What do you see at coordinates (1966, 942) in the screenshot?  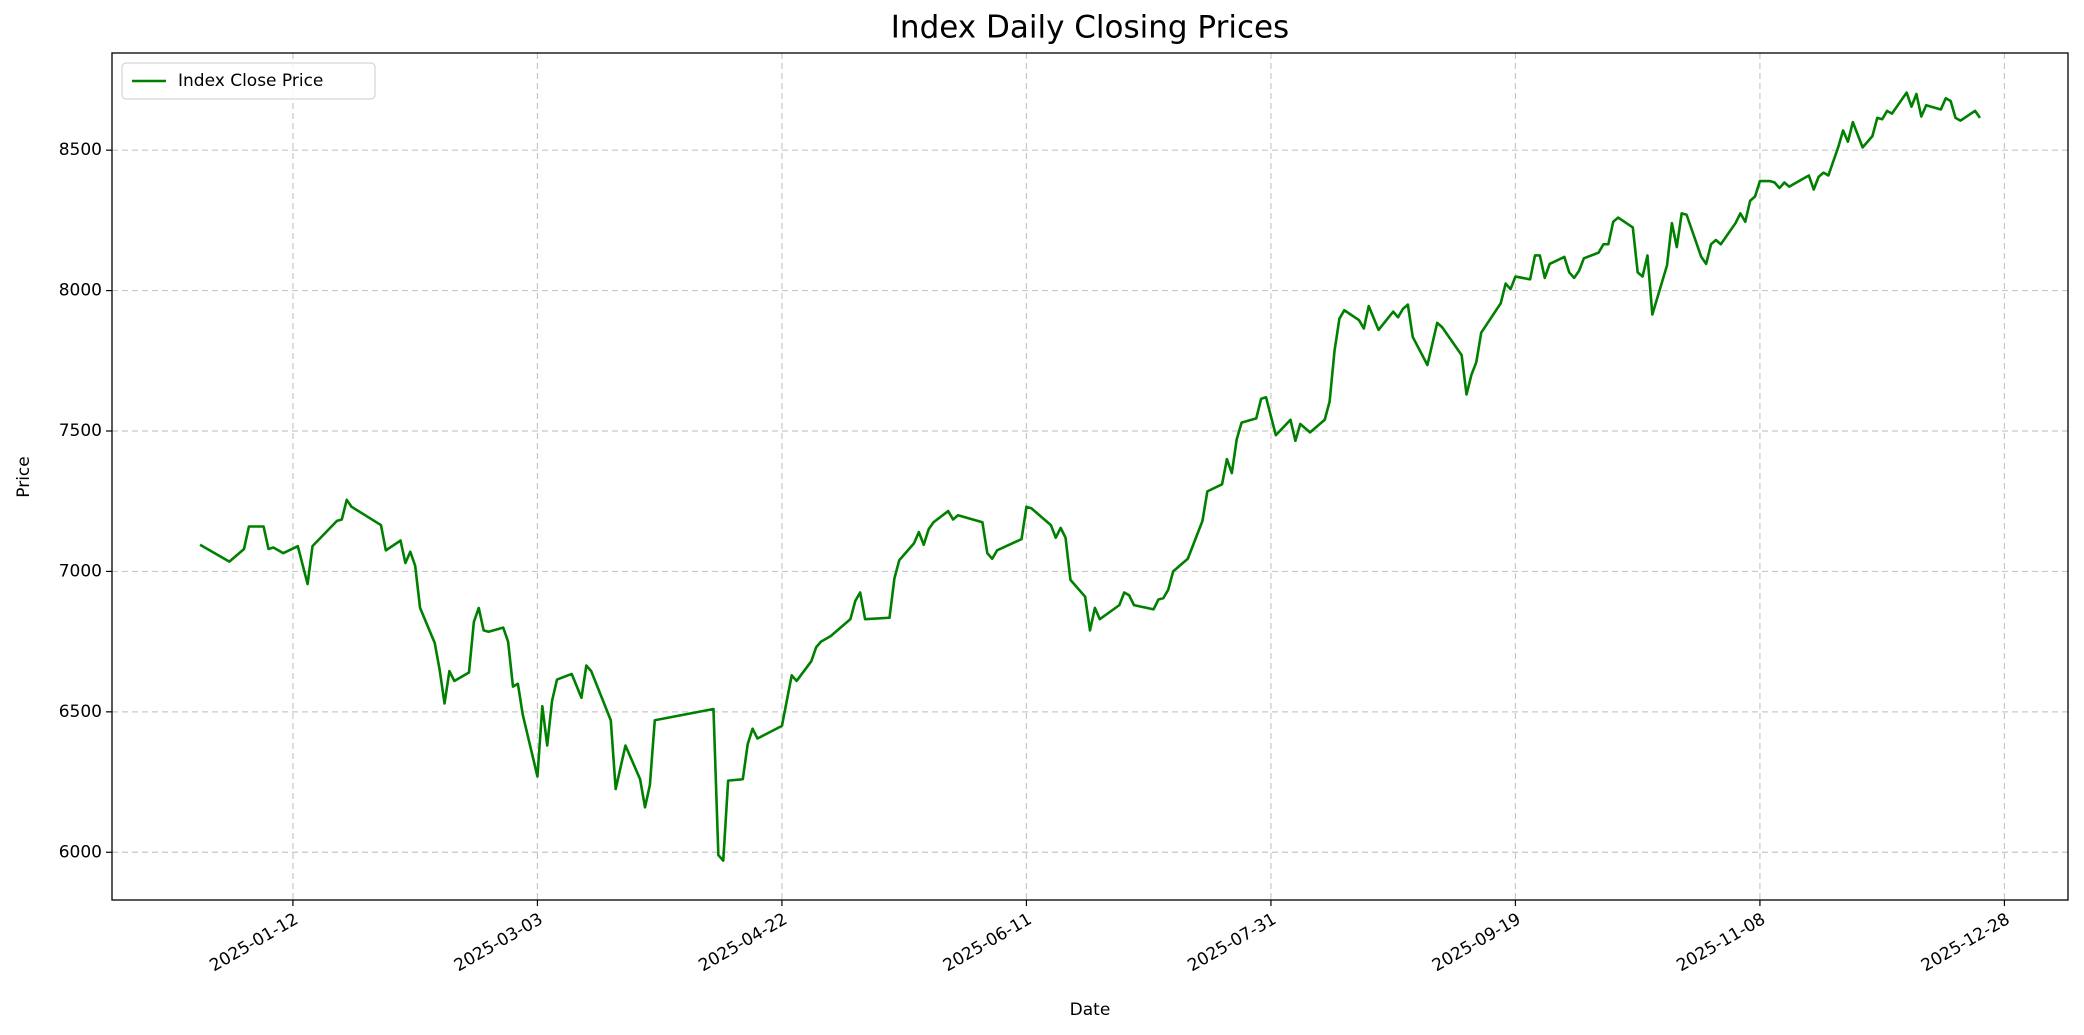 I see `x-tick-label: 2025-12-28` at bounding box center [1966, 942].